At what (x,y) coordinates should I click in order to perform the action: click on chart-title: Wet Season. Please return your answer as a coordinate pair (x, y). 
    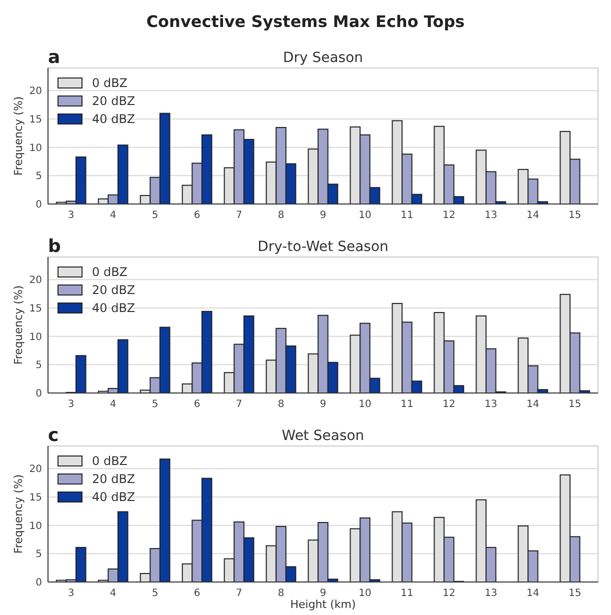
    Looking at the image, I should click on (323, 436).